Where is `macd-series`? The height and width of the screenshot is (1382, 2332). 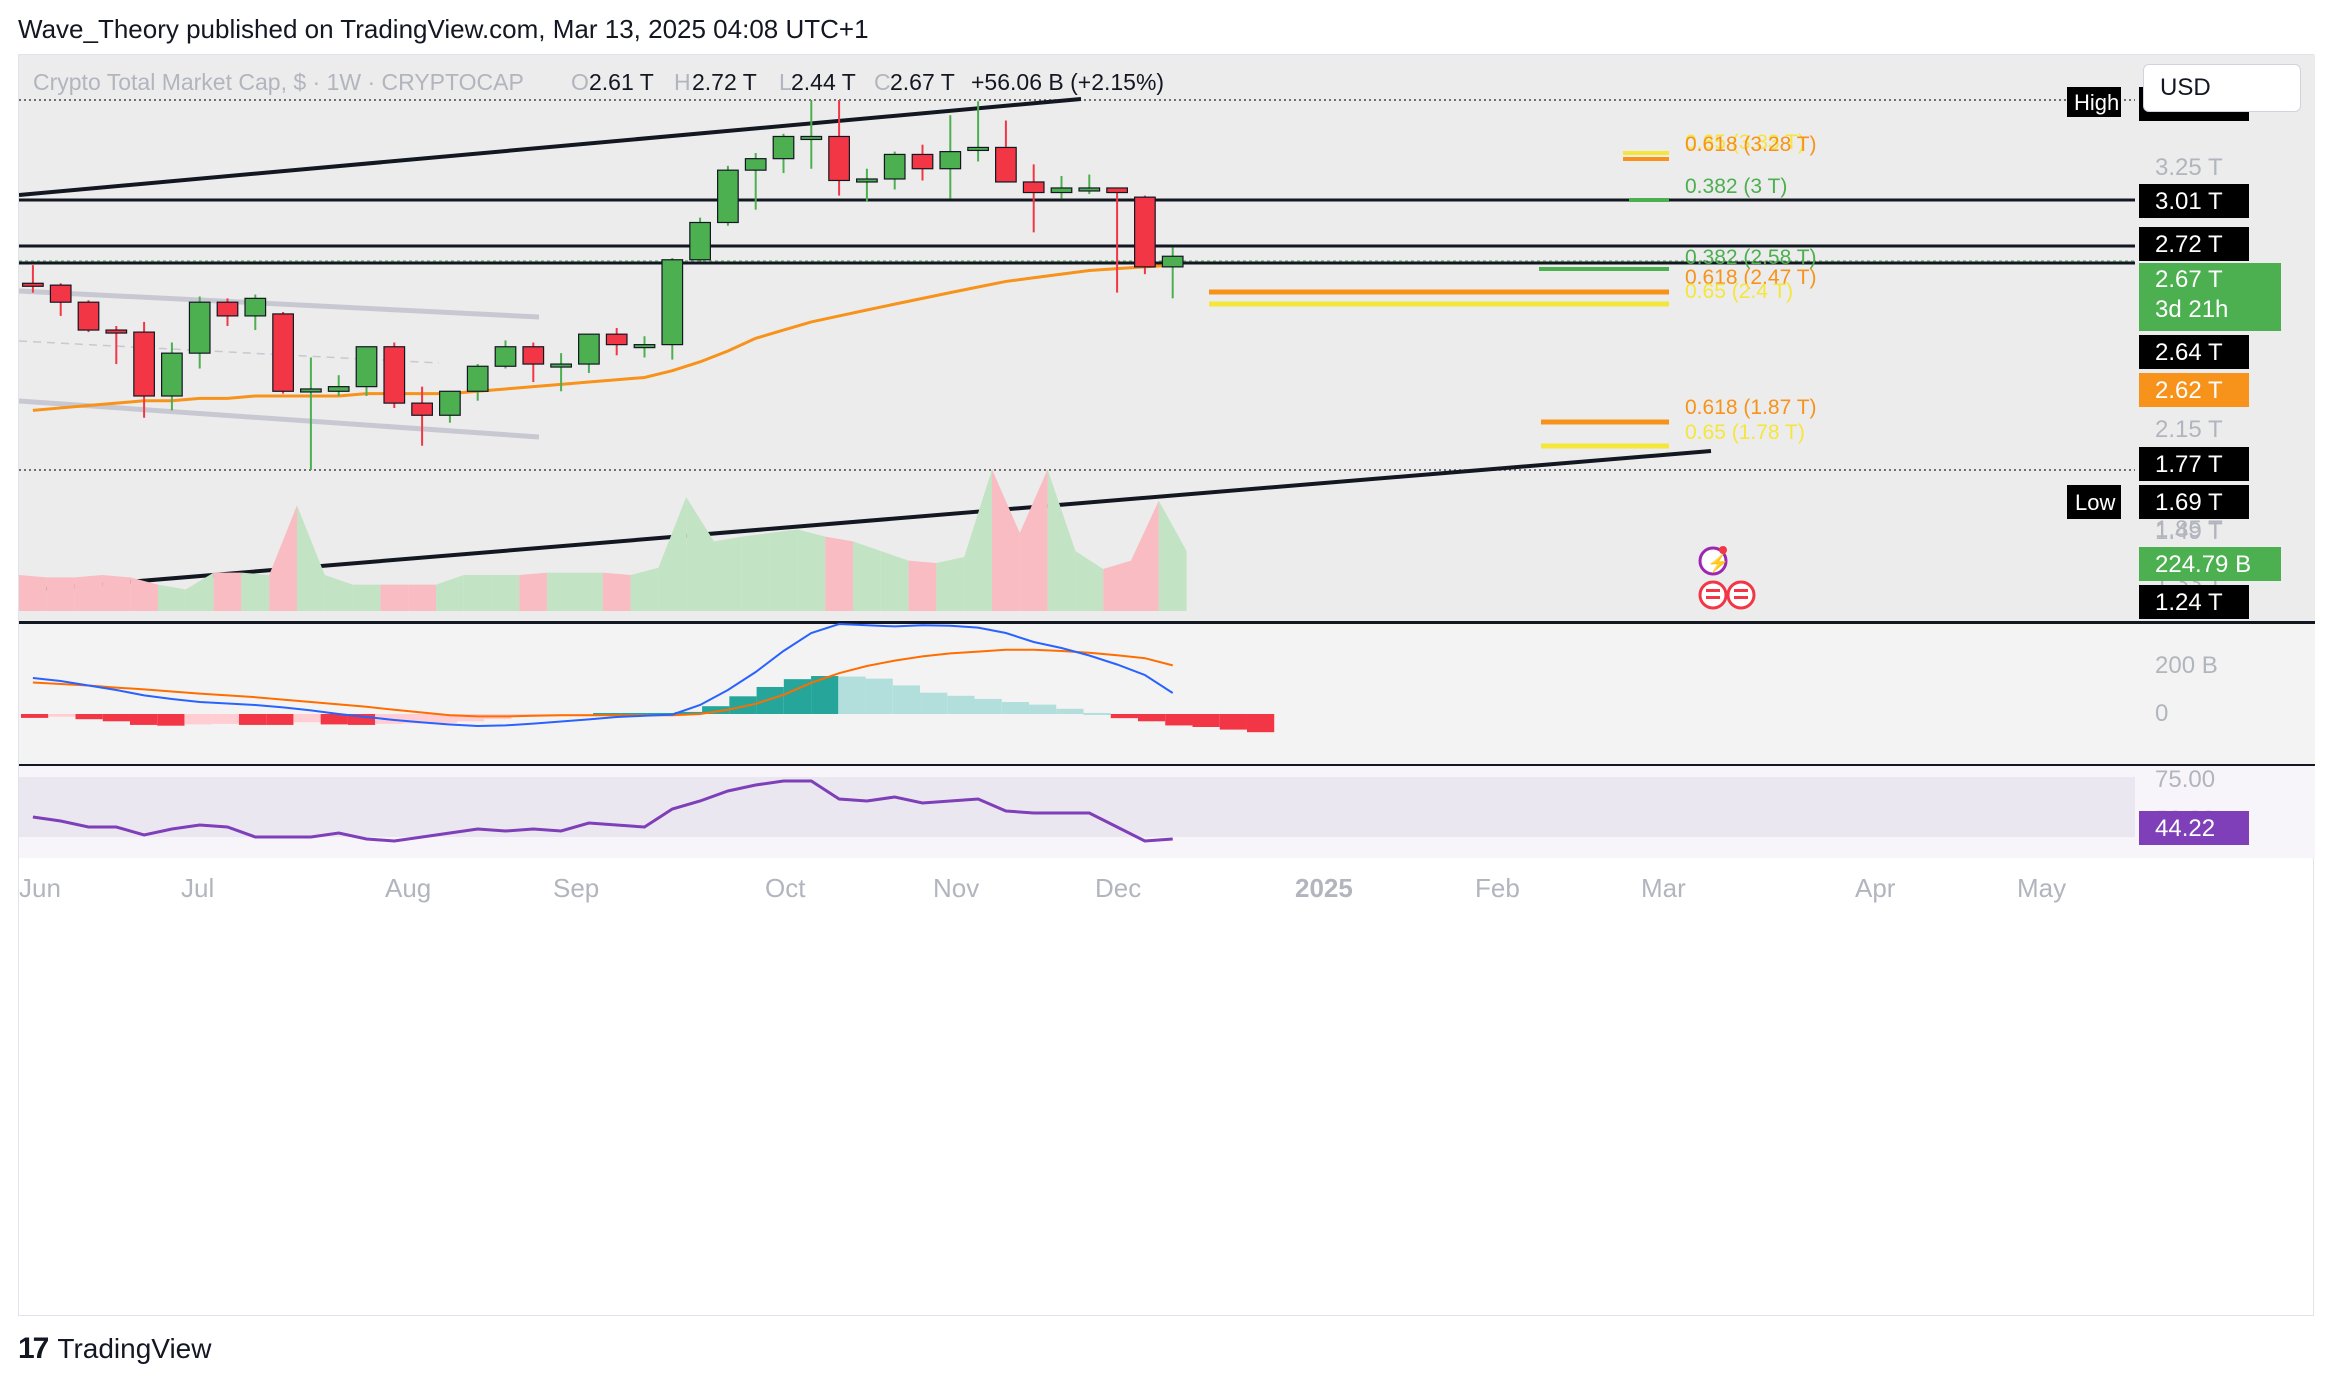 macd-series is located at coordinates (648, 677).